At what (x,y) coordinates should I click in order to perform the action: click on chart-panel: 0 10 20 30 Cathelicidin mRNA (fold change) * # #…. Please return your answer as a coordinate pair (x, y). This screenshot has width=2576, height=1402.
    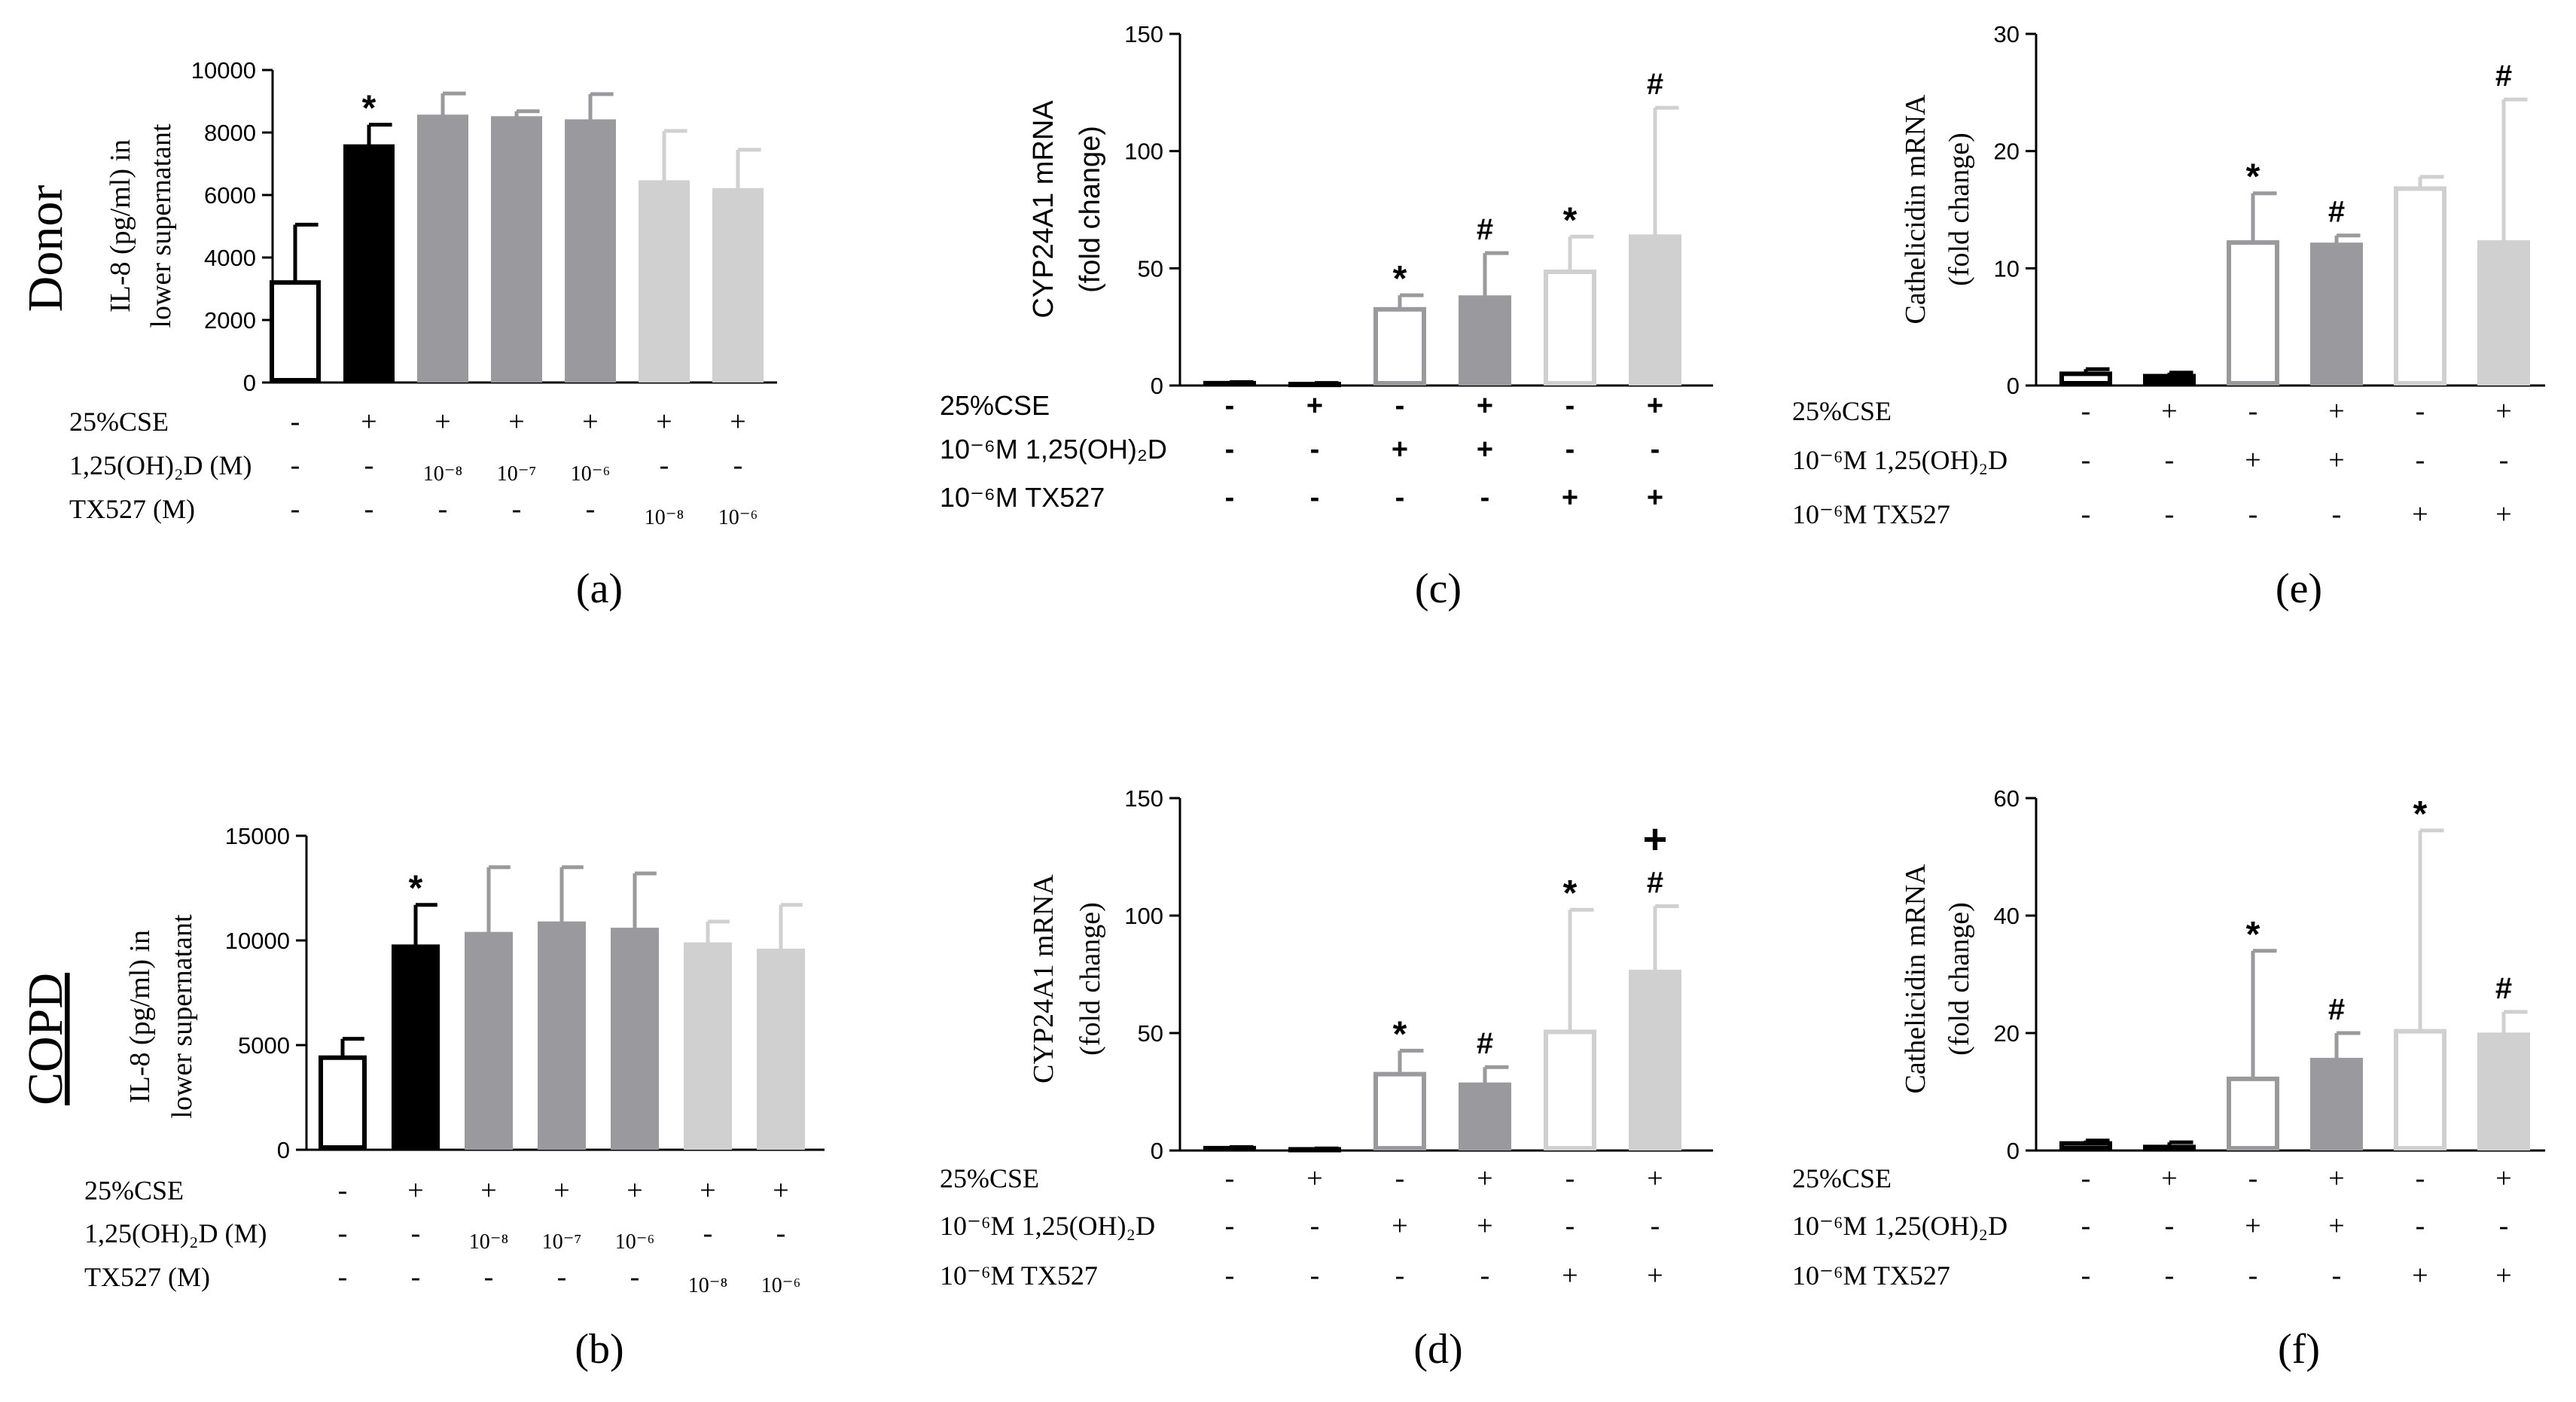
    Looking at the image, I should click on (2168, 316).